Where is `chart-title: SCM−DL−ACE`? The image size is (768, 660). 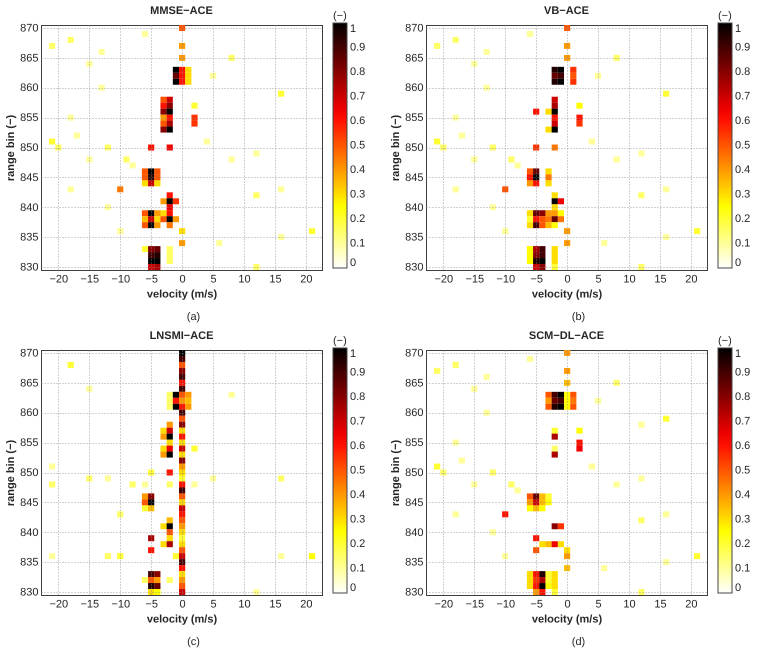 chart-title: SCM−DL−ACE is located at coordinates (566, 336).